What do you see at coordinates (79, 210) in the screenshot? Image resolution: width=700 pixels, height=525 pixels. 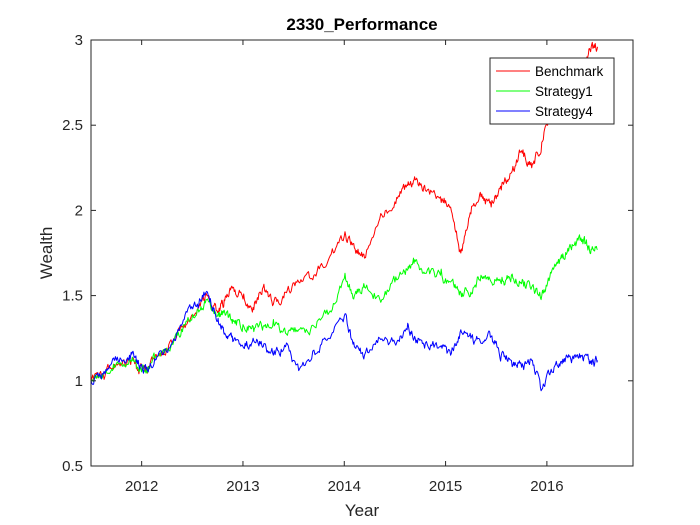 I see `y-tick-label: 2` at bounding box center [79, 210].